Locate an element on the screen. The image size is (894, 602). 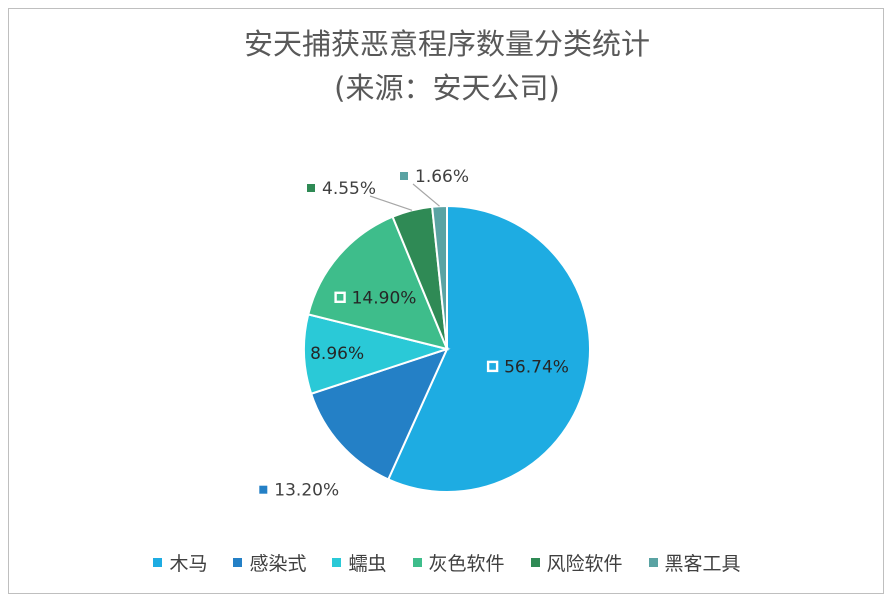
legend-item-riskware: 风险软件 is located at coordinates (576, 562).